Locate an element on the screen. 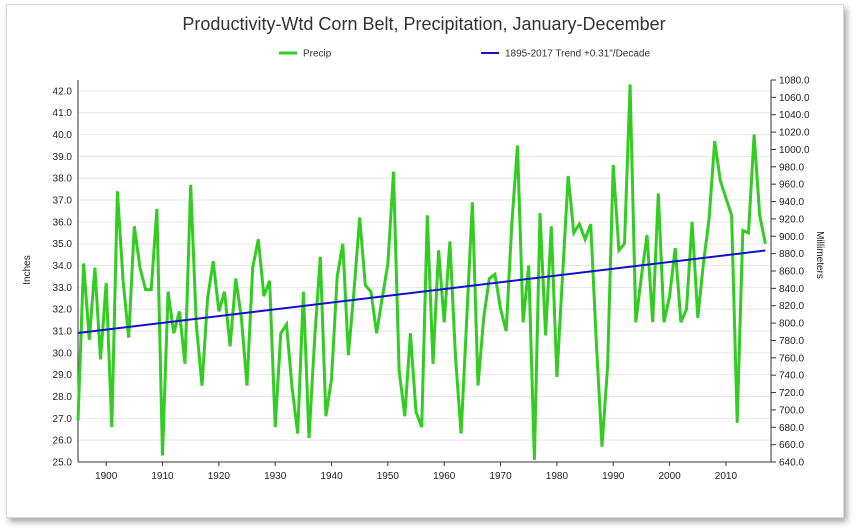 The height and width of the screenshot is (532, 856). y-tick-label-left: 28.0 is located at coordinates (63, 397).